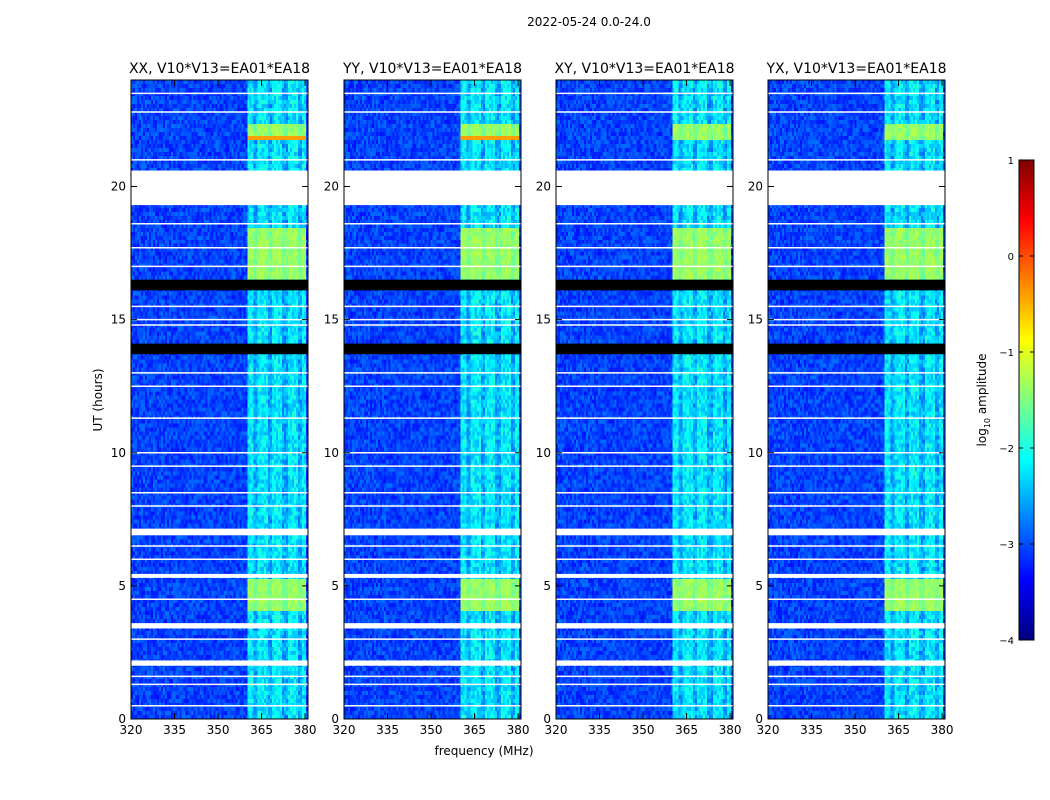  Describe the element at coordinates (855, 69) in the screenshot. I see `panel-title: YX, V10*V13=EA01*EA18` at that location.